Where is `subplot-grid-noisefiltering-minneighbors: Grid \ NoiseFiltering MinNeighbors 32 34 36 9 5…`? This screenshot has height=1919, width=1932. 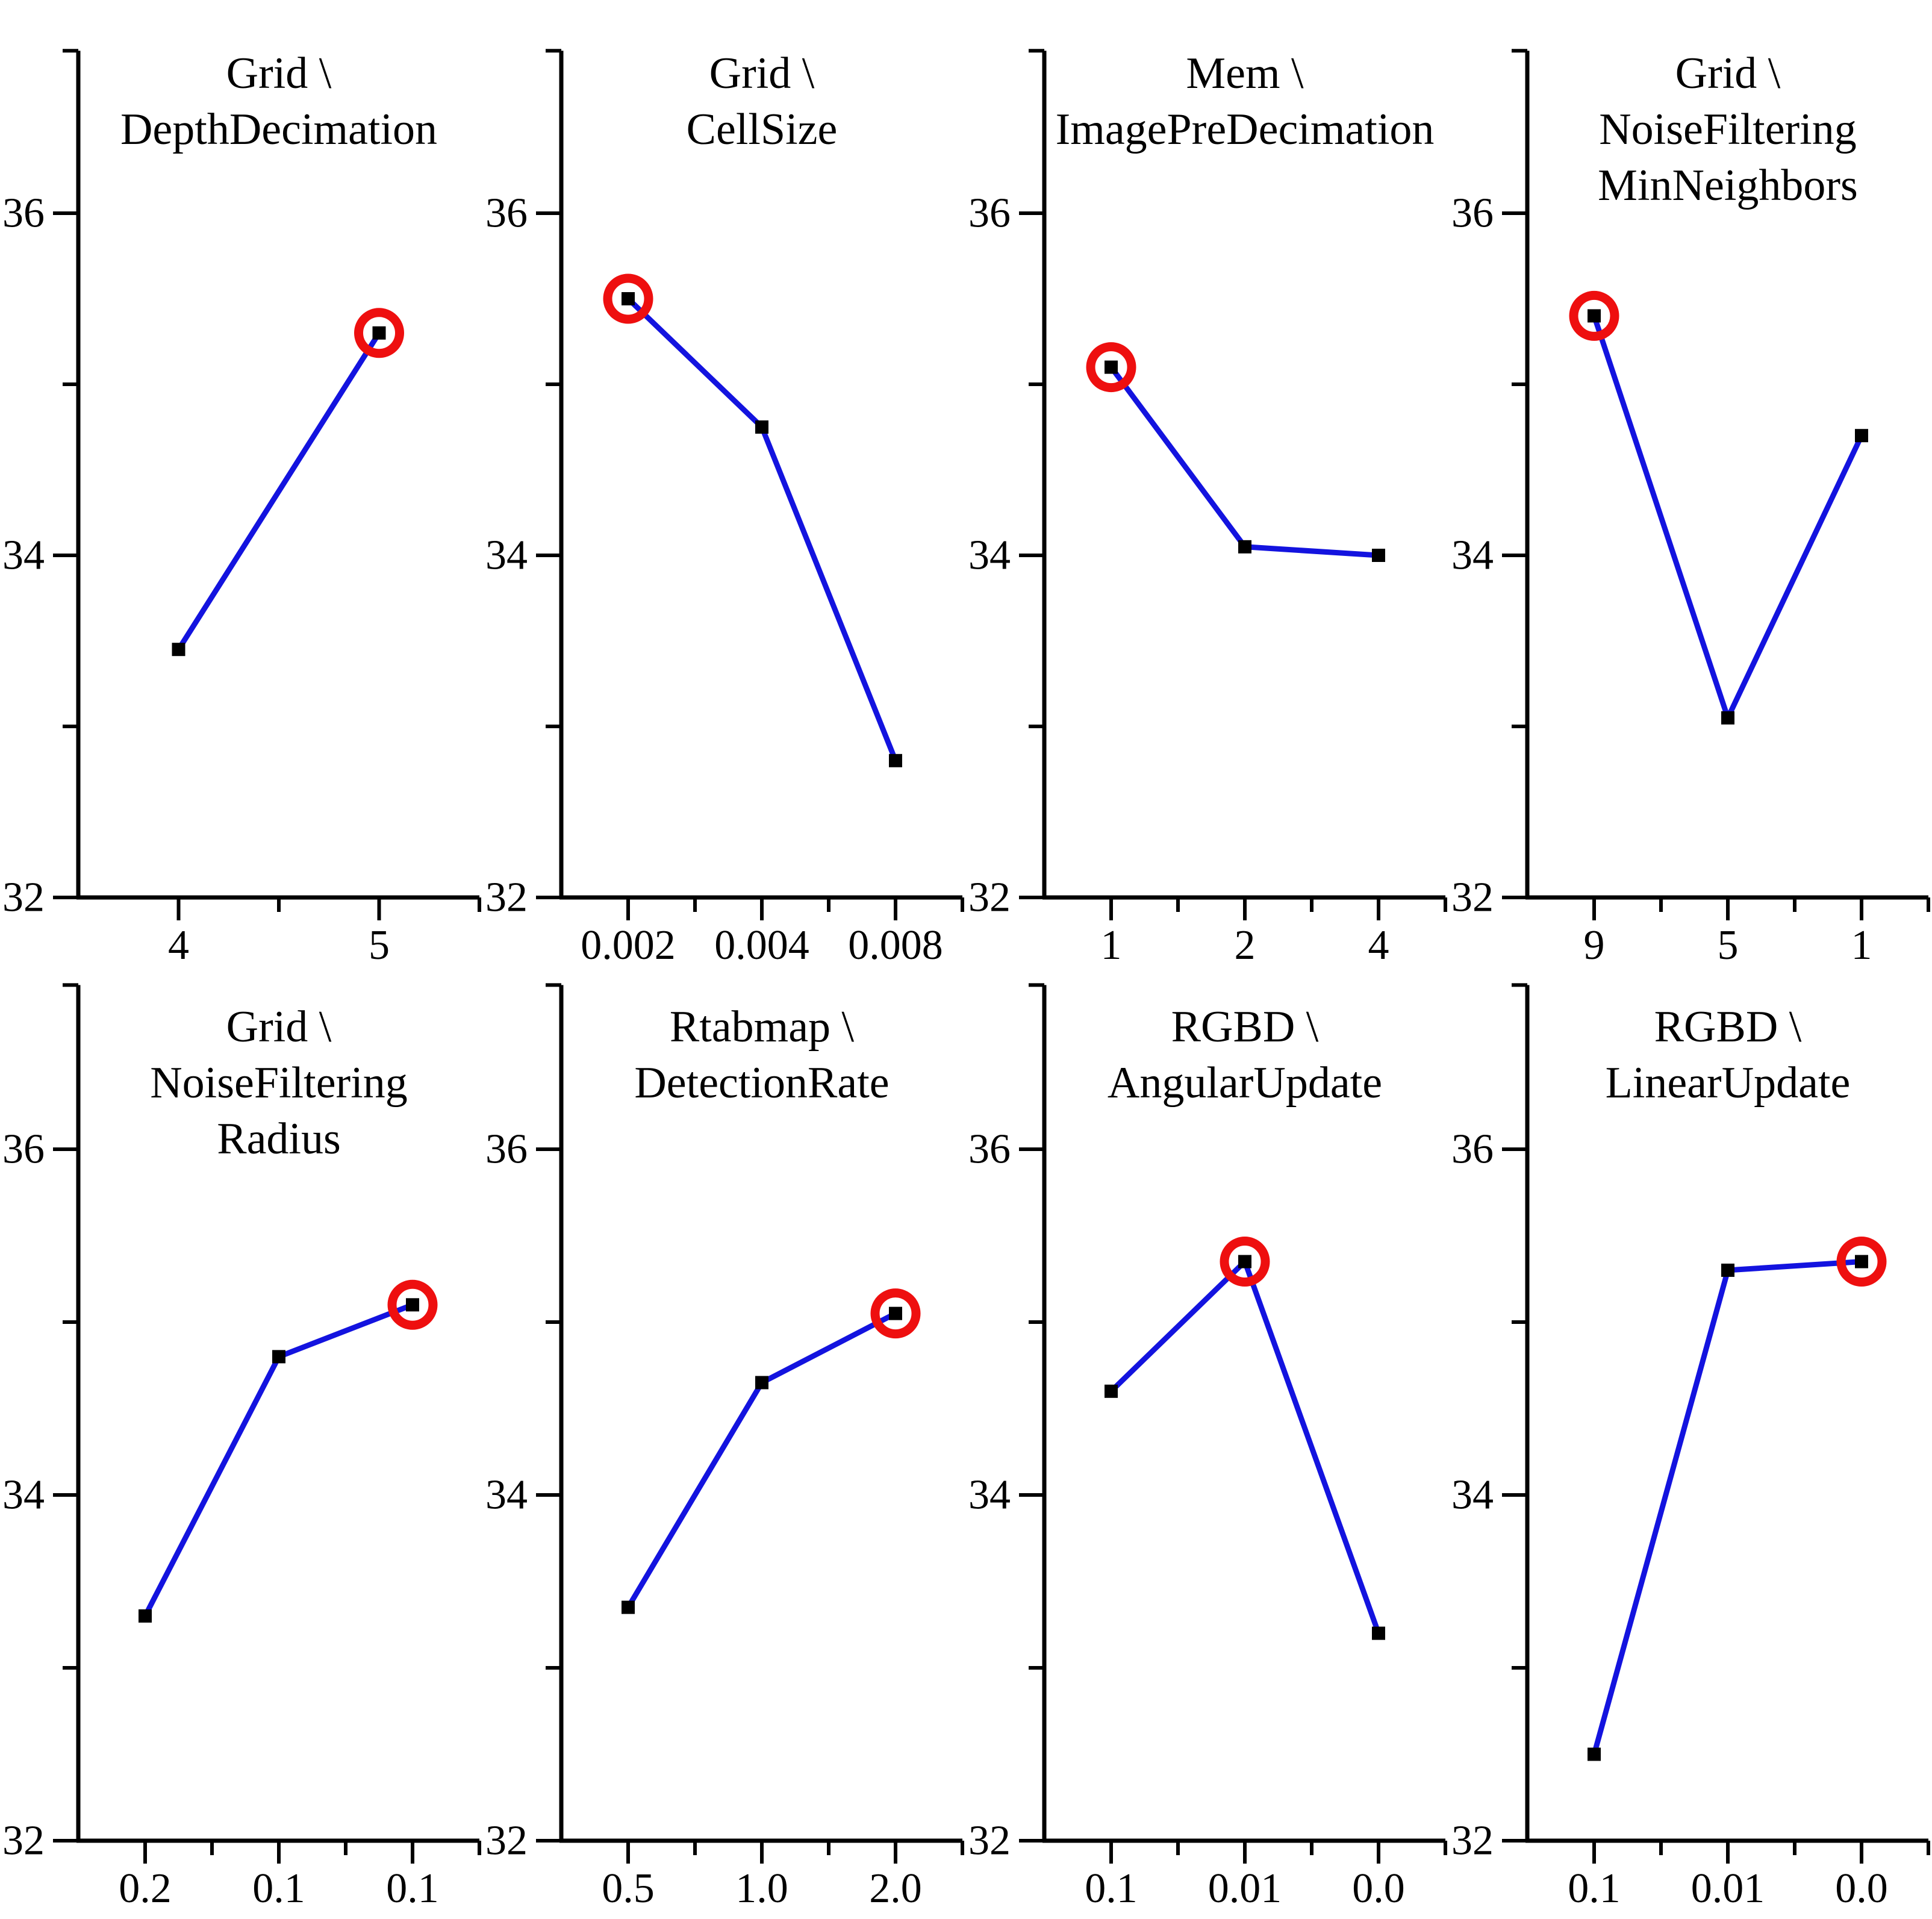 subplot-grid-noisefiltering-minneighbors: Grid \ NoiseFiltering MinNeighbors 32 34 36 9 5… is located at coordinates (1690, 504).